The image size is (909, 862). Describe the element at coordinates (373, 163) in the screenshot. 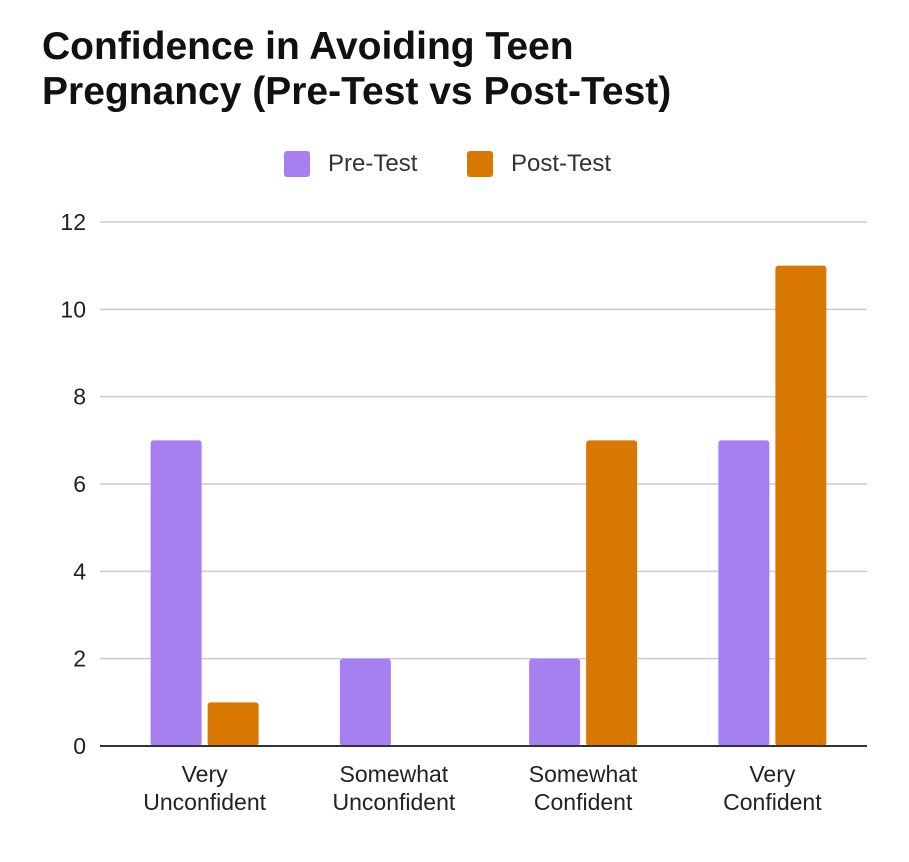

I see `legend-label-pre-test: Pre-Test` at that location.